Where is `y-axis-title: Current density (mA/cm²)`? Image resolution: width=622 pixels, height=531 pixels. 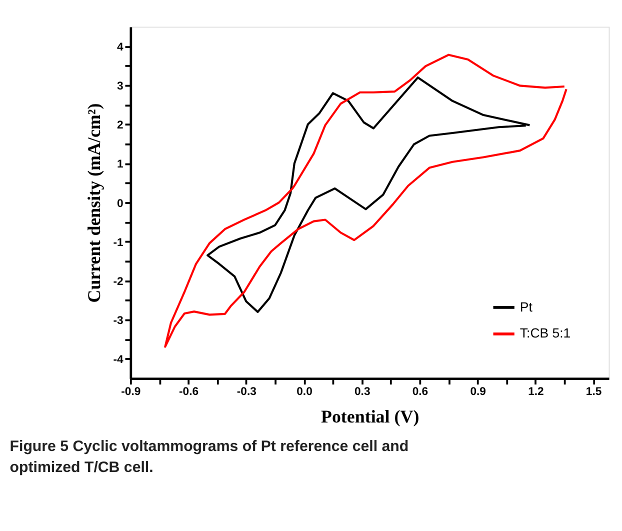 y-axis-title: Current density (mA/cm²) is located at coordinates (94, 203).